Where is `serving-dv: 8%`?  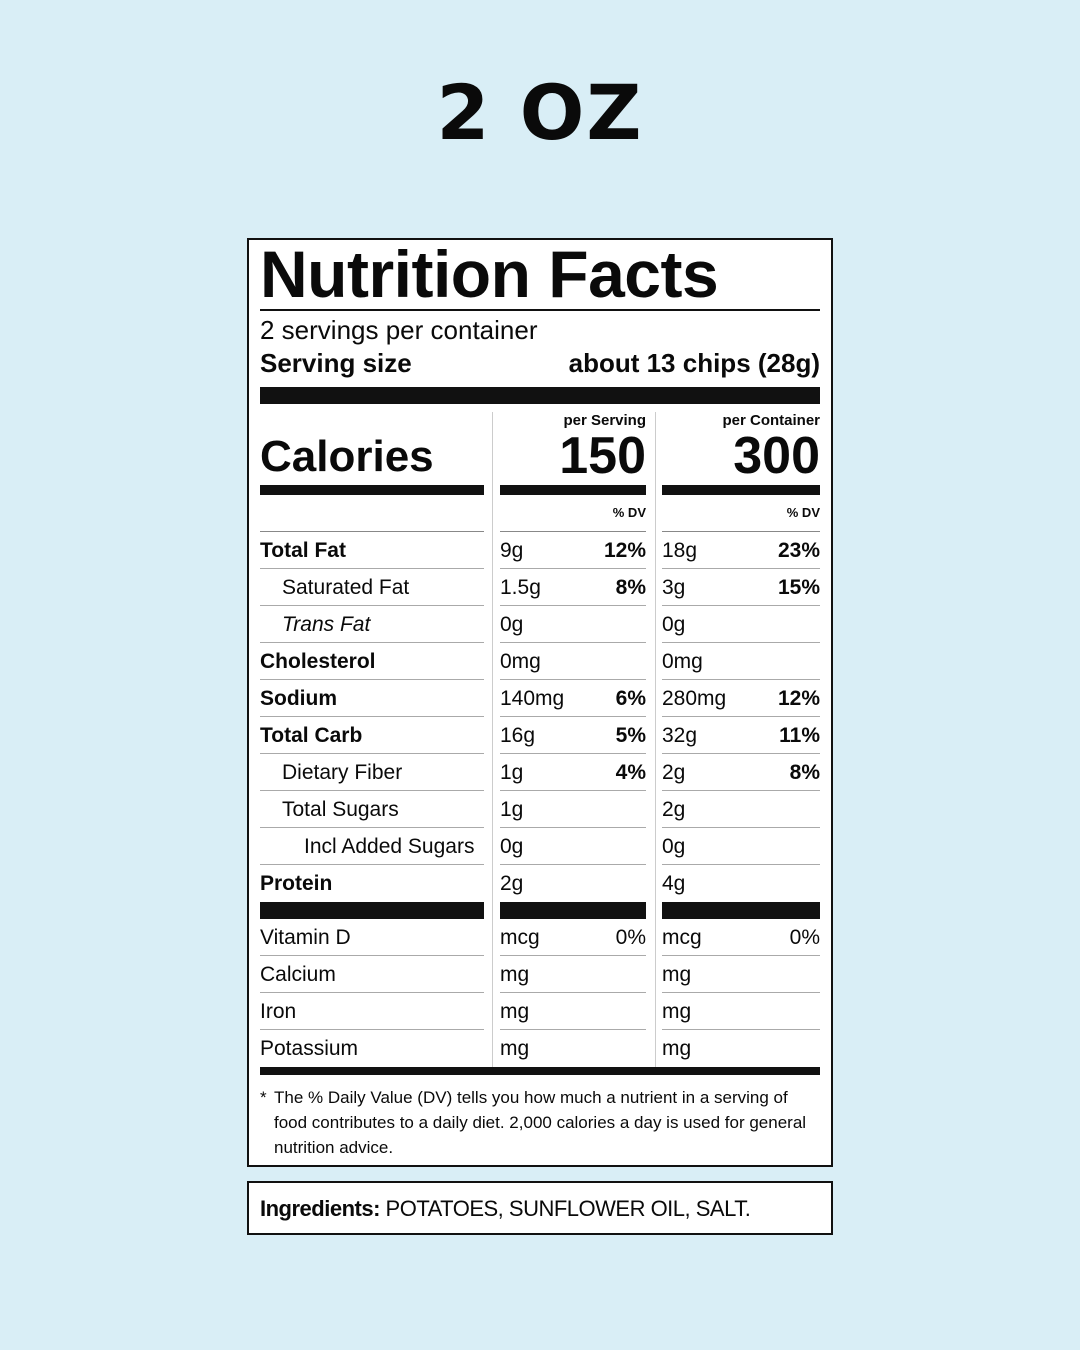 serving-dv: 8% is located at coordinates (630, 587).